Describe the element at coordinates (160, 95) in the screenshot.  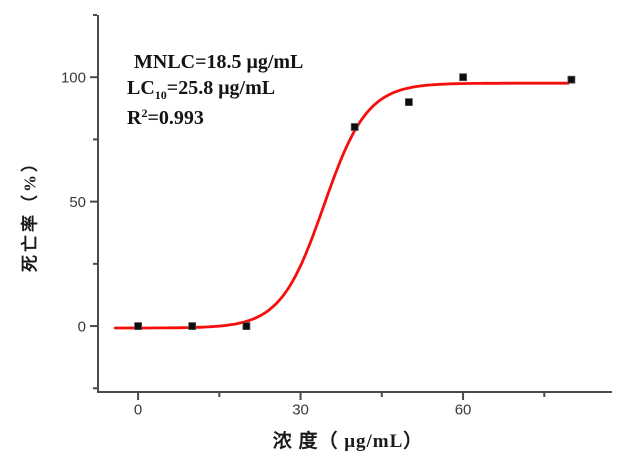
I see `lc10-subscript: 10` at that location.